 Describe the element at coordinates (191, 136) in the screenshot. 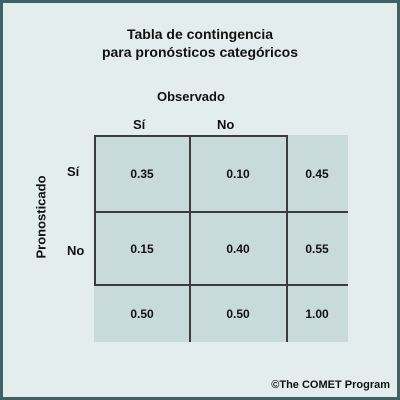

I see `grid-line-top` at that location.